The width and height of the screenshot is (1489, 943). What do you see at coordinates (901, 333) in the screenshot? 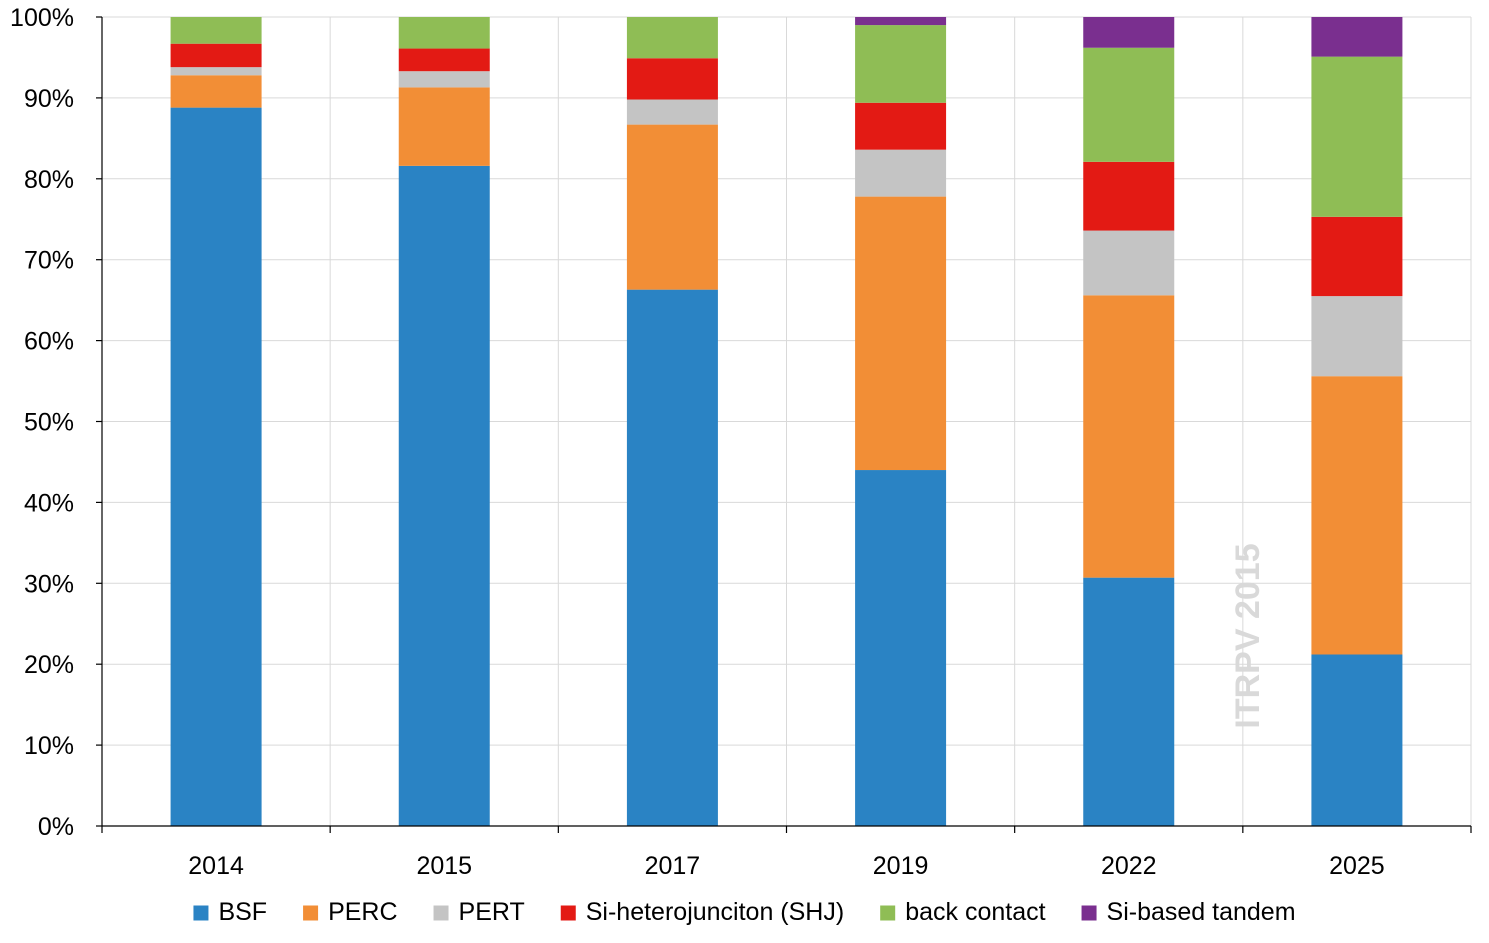
I see `bar-segment-perc-2019` at bounding box center [901, 333].